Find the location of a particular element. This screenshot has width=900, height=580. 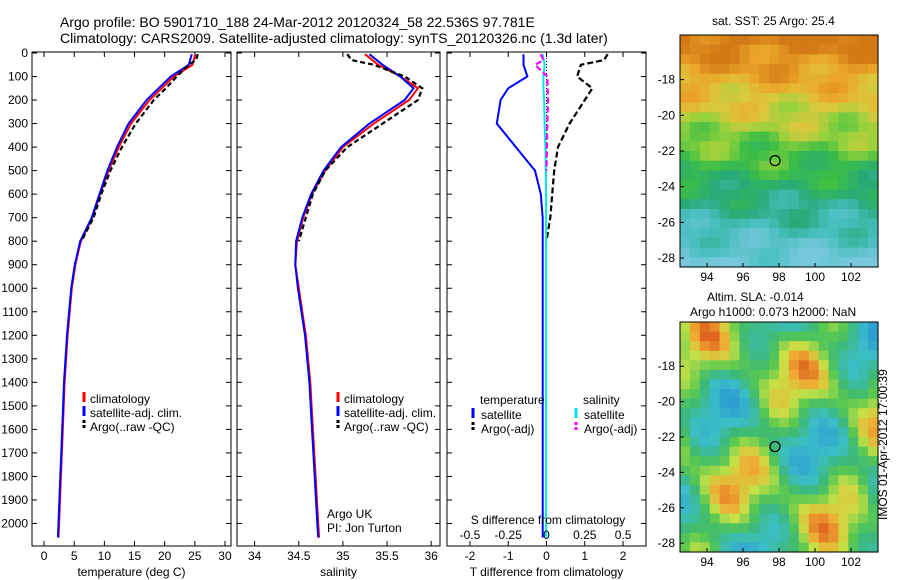

y-tick-label: 400 is located at coordinates (18, 147).